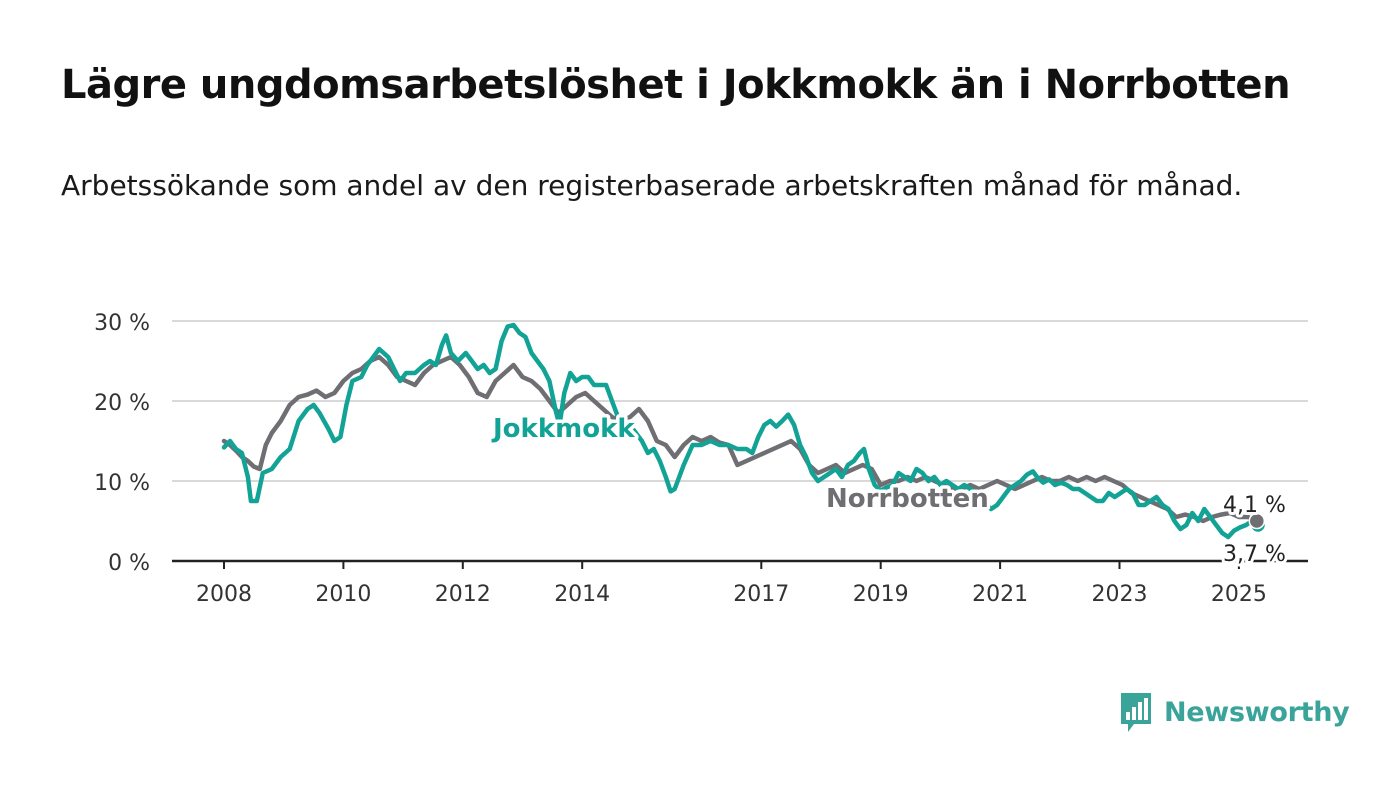 The image size is (1400, 794). I want to click on brand-logo: Newsworthy, so click(1234, 712).